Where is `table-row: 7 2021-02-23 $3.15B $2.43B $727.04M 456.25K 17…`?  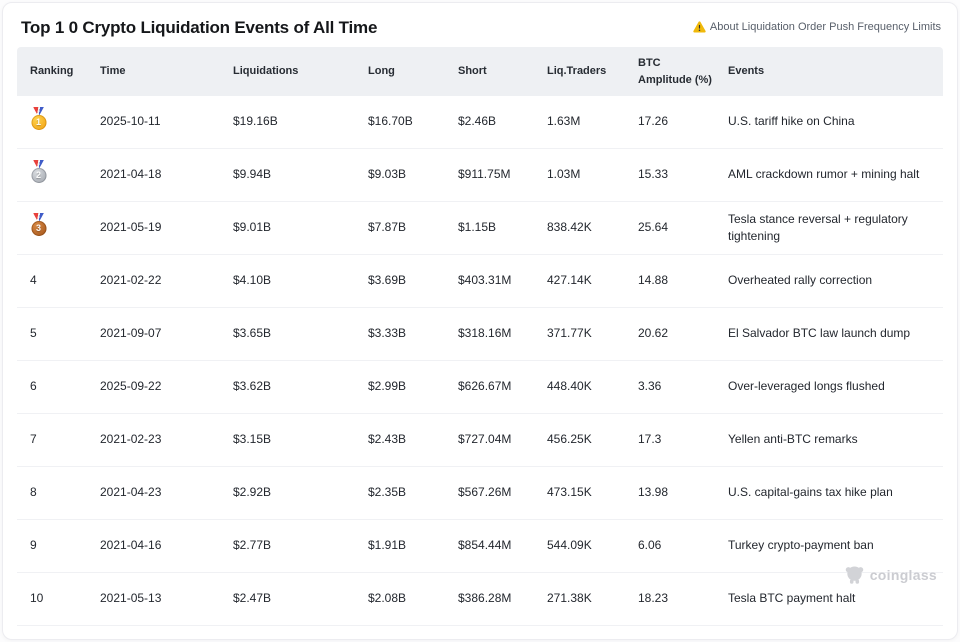 table-row: 7 2021-02-23 $3.15B $2.43B $727.04M 456.25K 17… is located at coordinates (480, 440).